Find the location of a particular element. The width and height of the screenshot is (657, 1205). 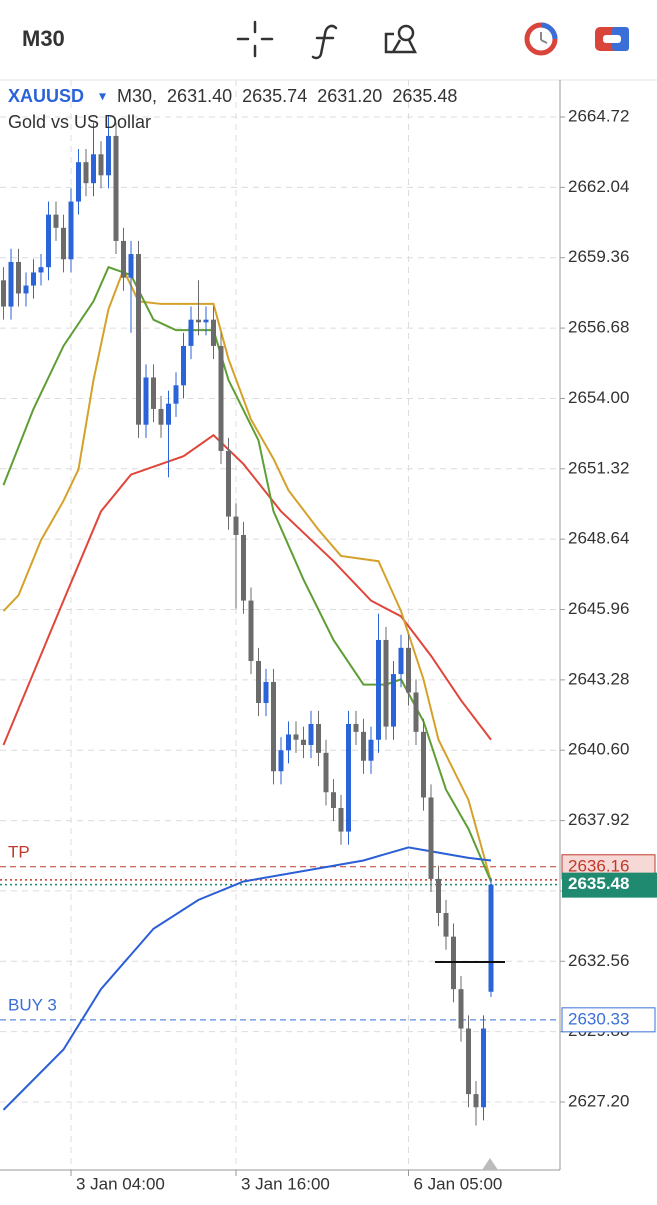

level-price-label: 2630.33 is located at coordinates (598, 1018).